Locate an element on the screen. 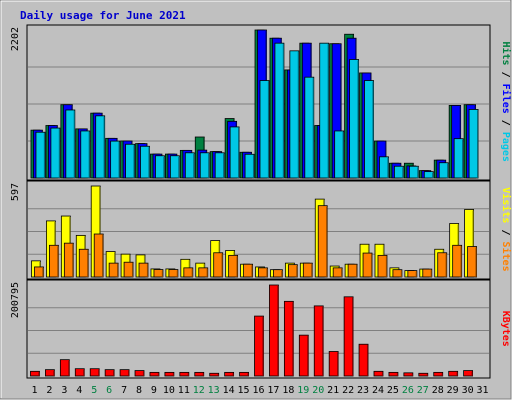  x-tick-label-day-27: 27 is located at coordinates (423, 390).